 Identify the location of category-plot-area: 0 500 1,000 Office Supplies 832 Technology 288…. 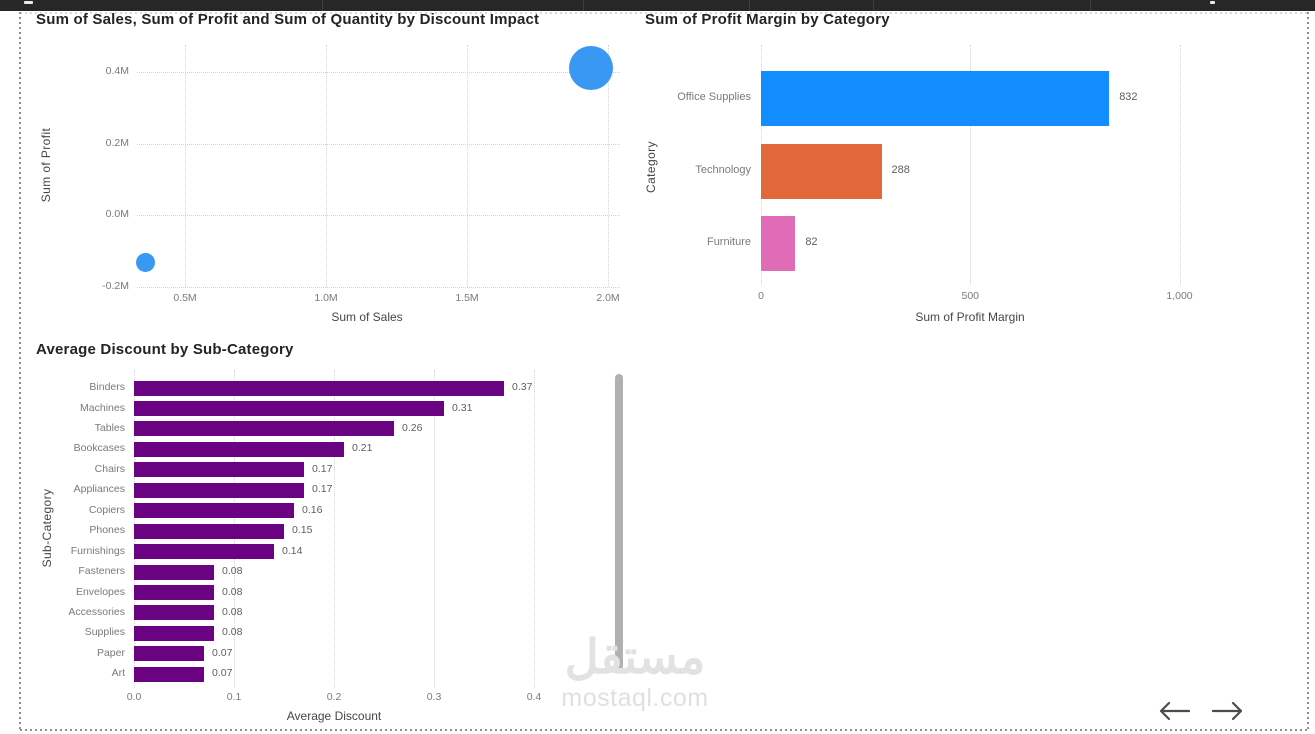
(935, 173).